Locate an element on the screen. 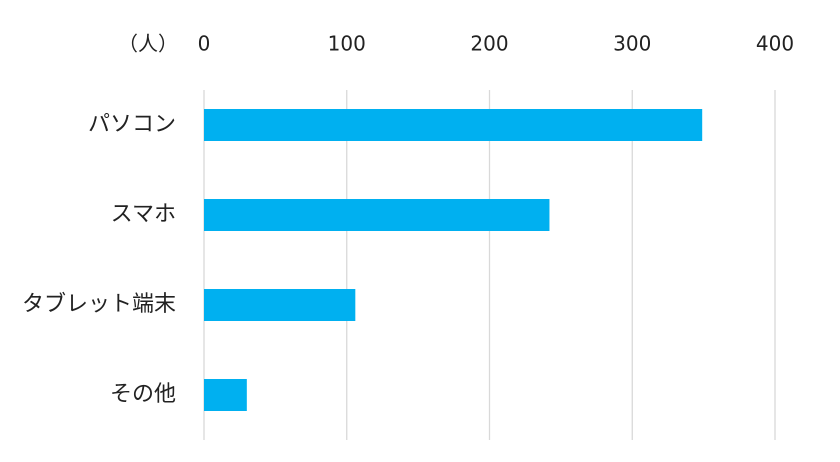 Image resolution: width=840 pixels, height=462 pixels. y-tick-label: パソコン is located at coordinates (132, 124).